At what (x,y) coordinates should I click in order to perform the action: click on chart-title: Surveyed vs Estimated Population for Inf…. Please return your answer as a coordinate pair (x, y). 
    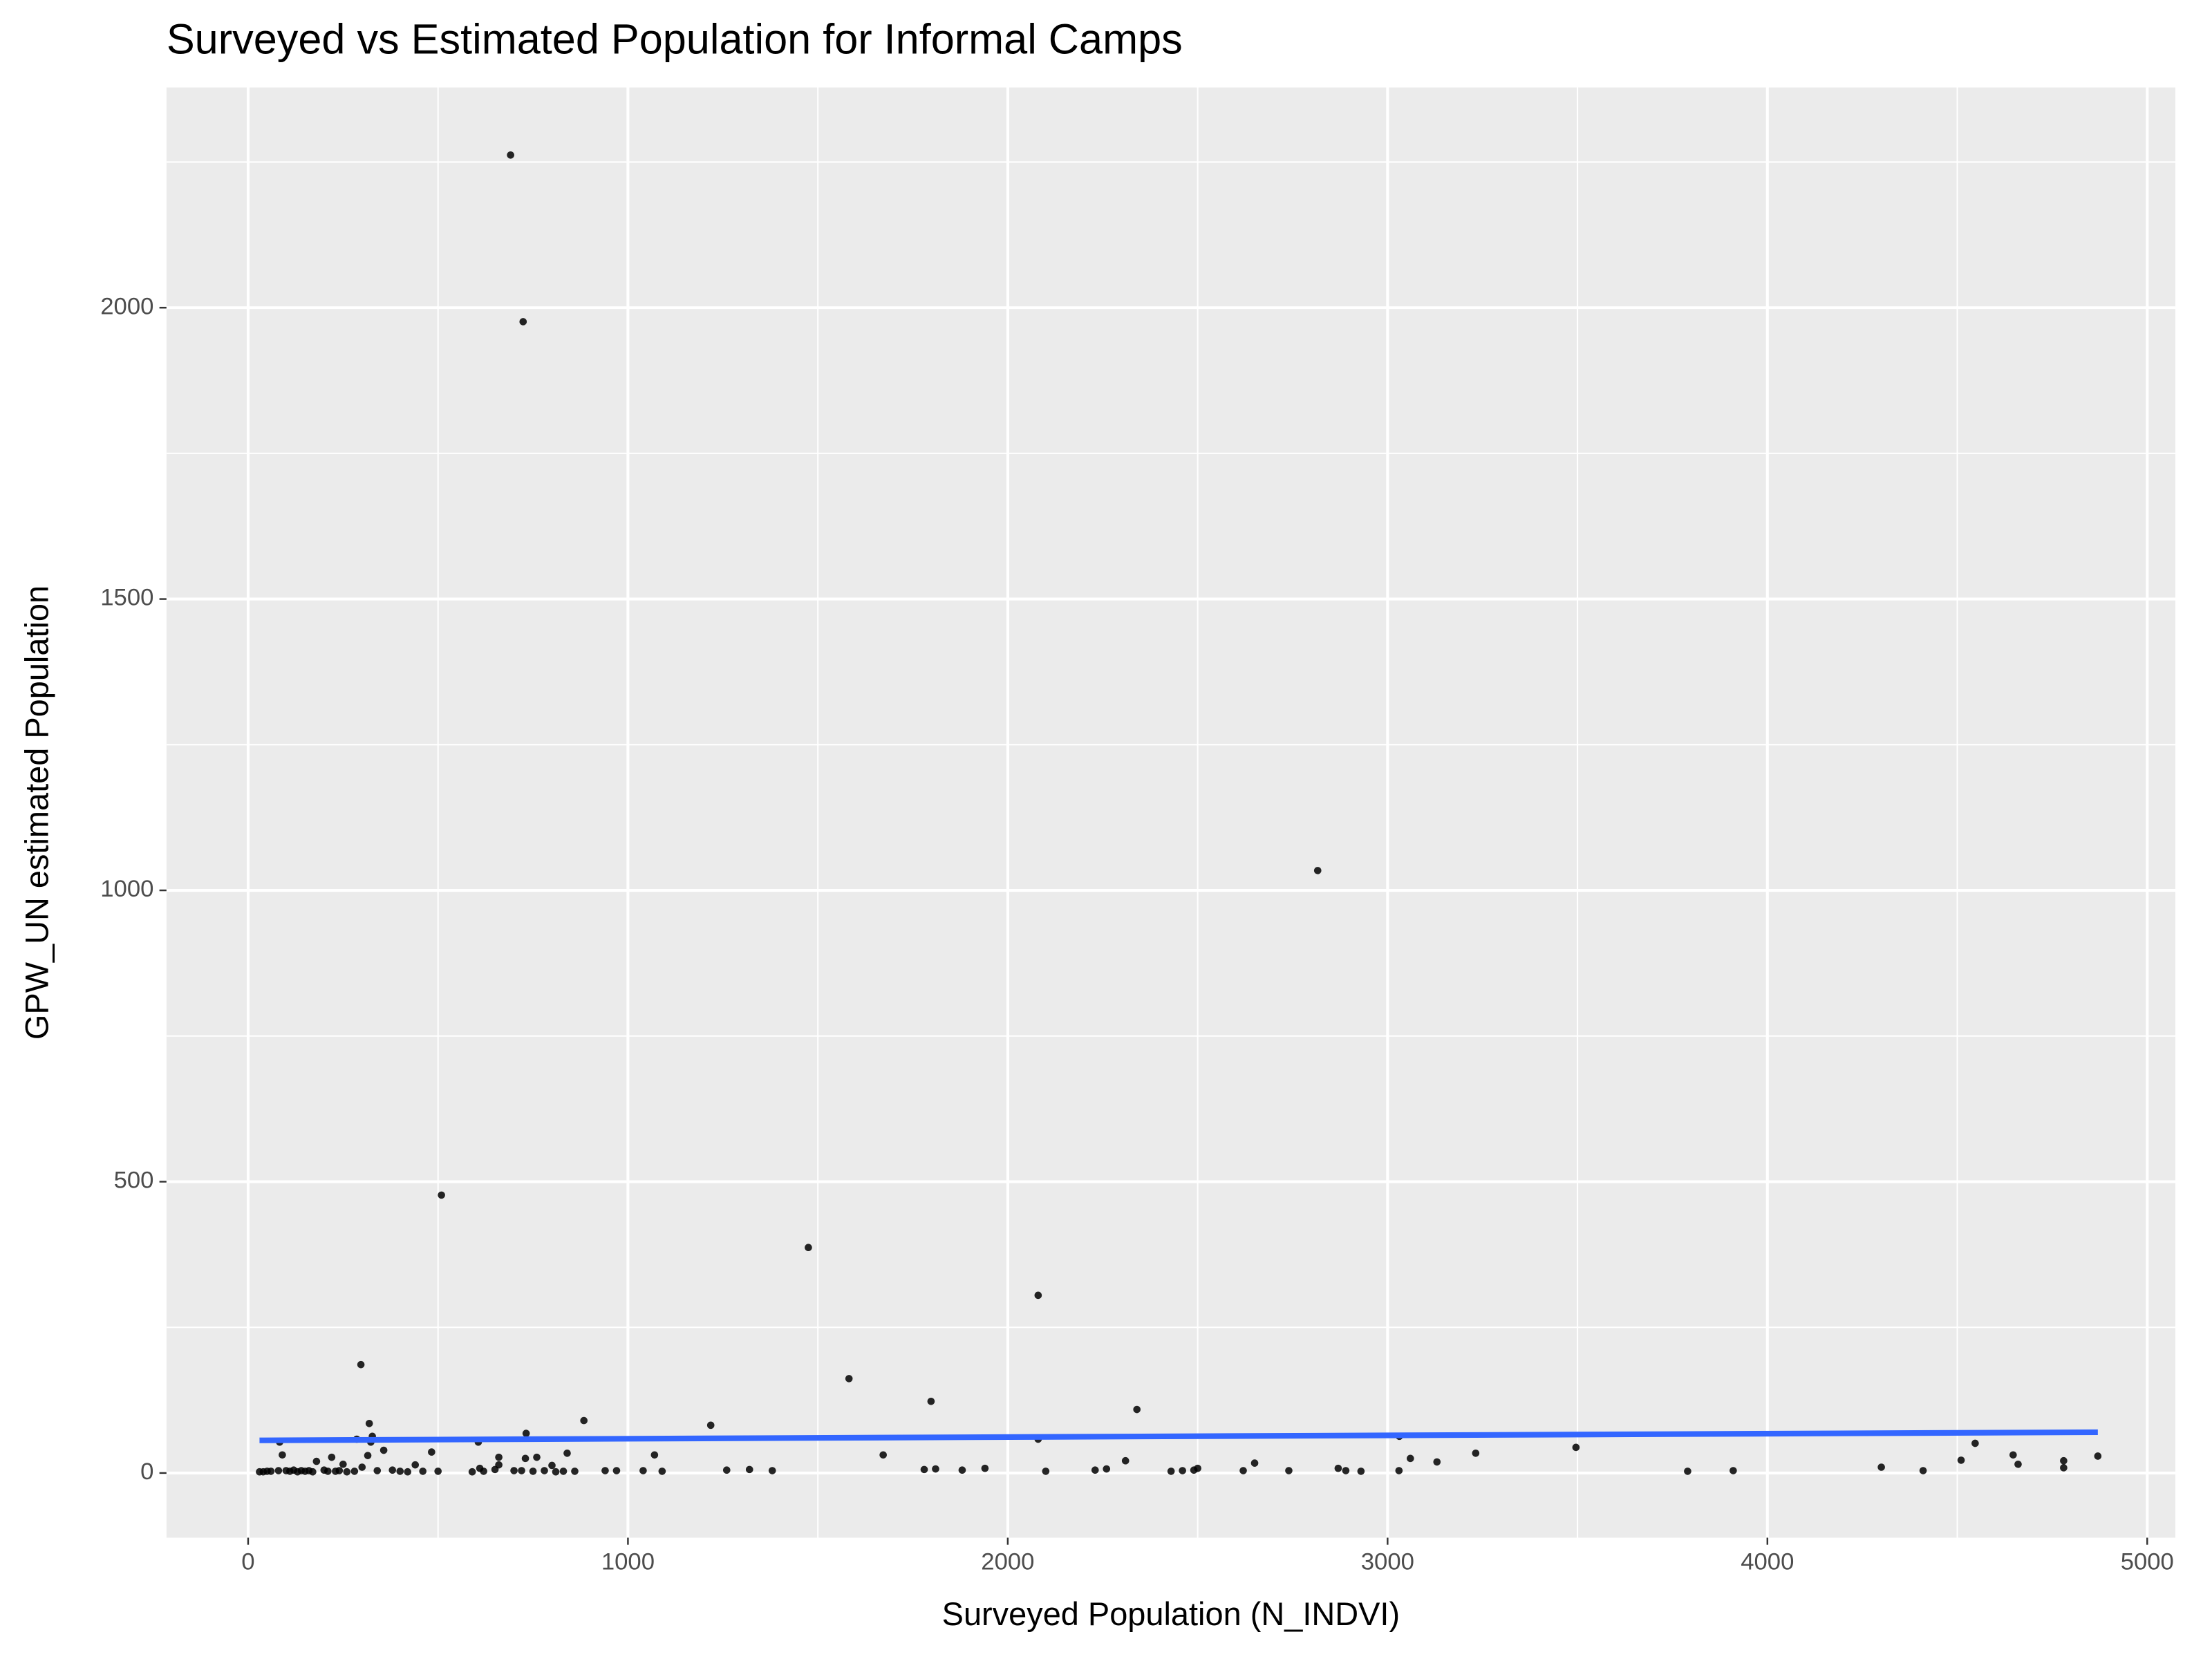
    Looking at the image, I should click on (675, 38).